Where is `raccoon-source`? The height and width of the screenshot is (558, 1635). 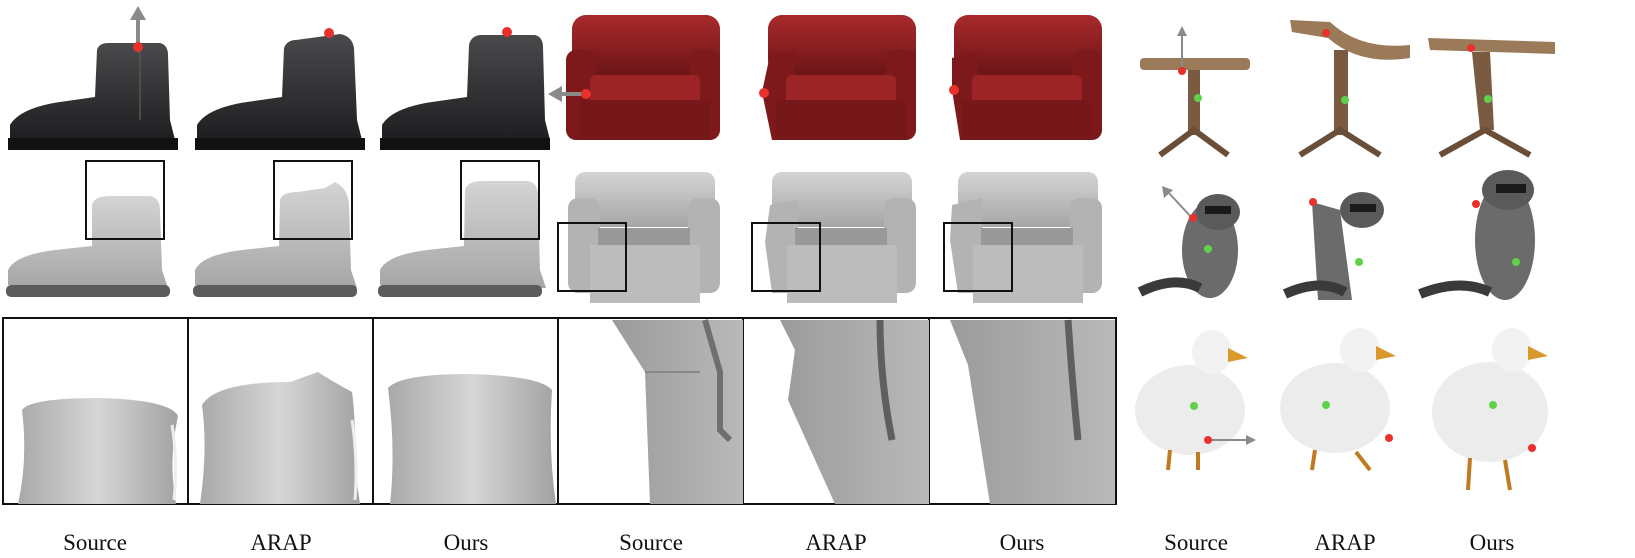 raccoon-source is located at coordinates (1188, 246).